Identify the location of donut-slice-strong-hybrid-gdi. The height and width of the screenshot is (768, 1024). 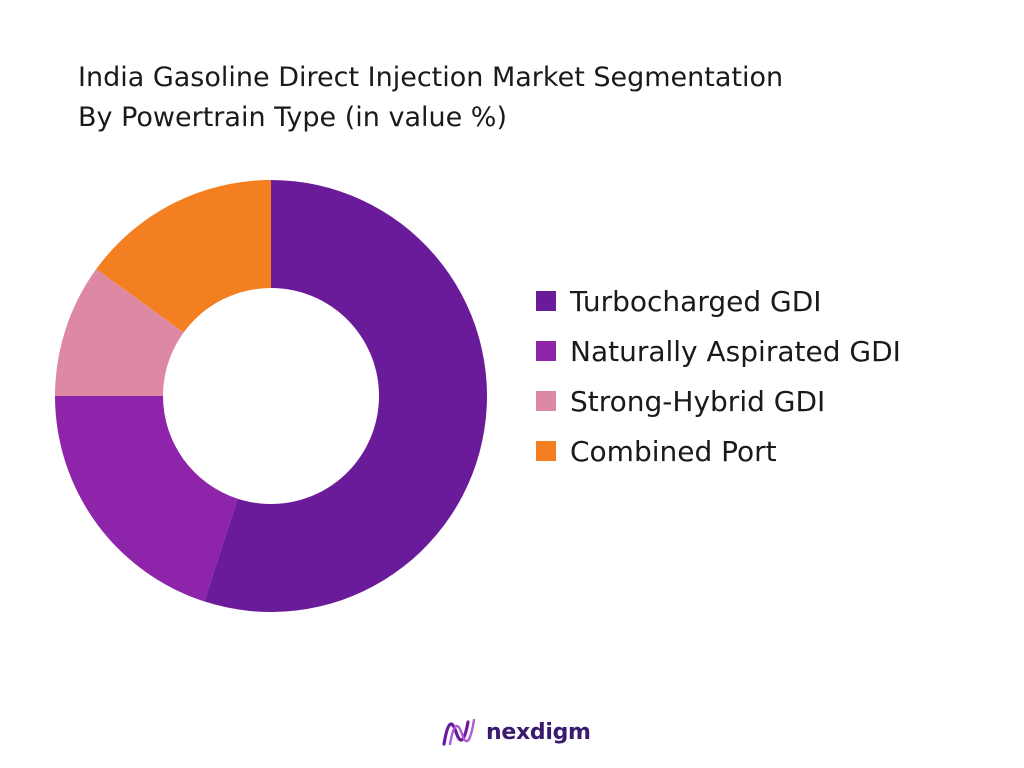
(119, 332).